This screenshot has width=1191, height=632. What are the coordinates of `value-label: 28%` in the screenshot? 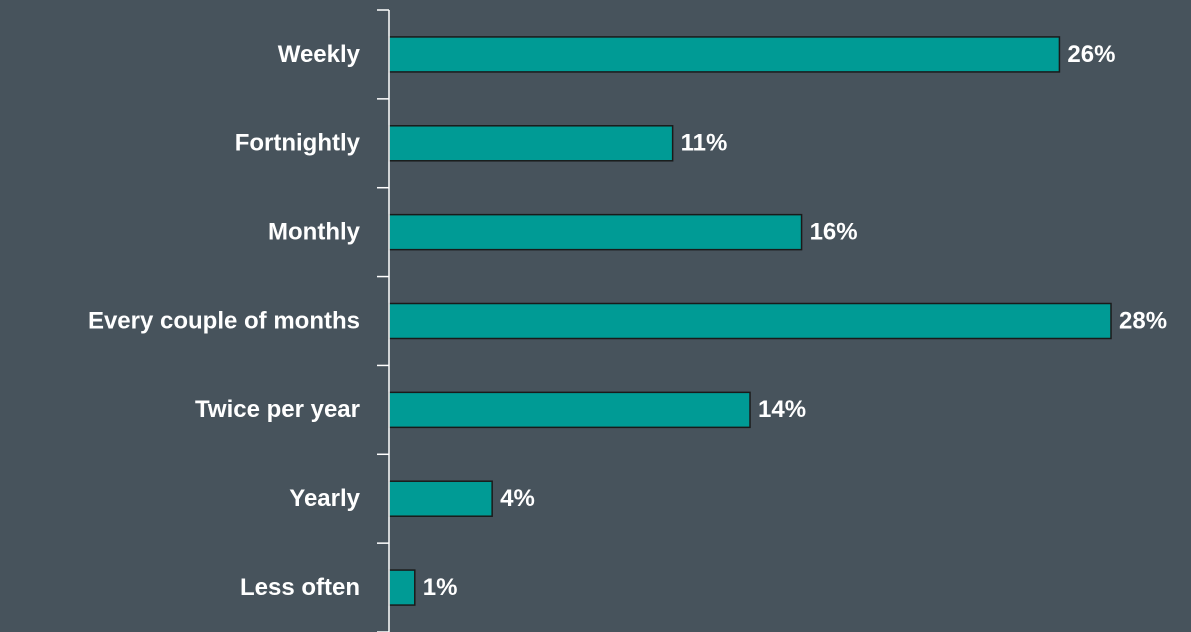 It's located at (1143, 320).